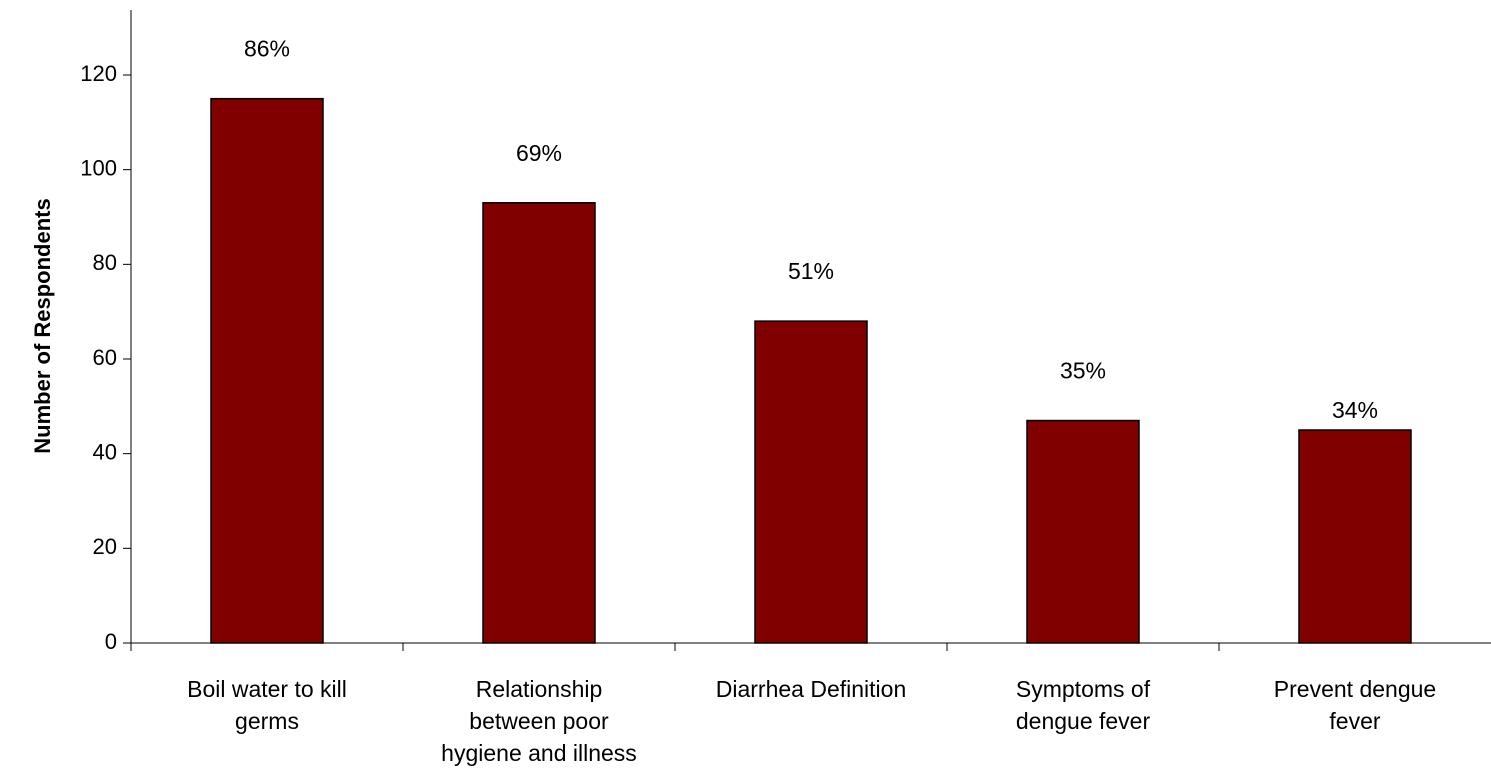 The image size is (1491, 783). I want to click on category-label-line: Boil water to kill, so click(267, 689).